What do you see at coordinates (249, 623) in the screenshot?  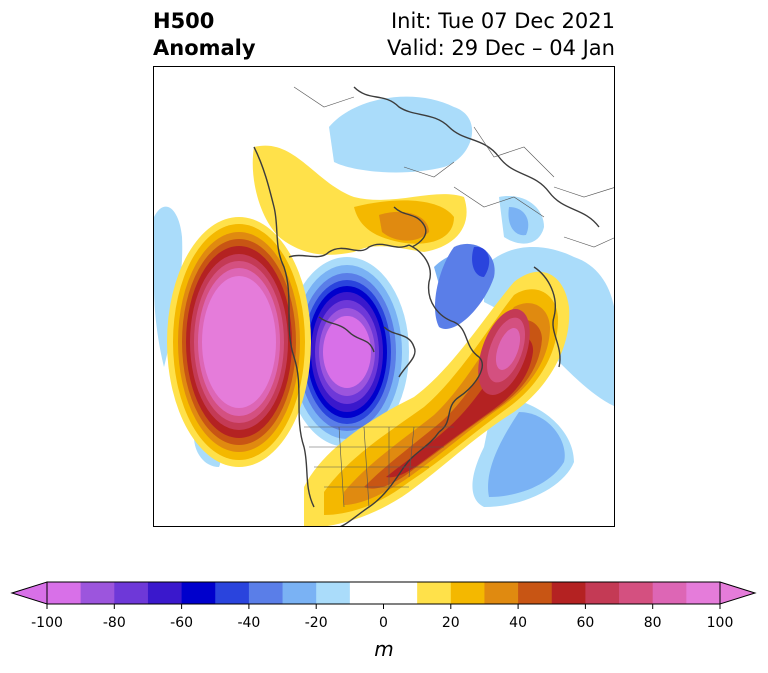 I see `colorbar-tick-label: -40` at bounding box center [249, 623].